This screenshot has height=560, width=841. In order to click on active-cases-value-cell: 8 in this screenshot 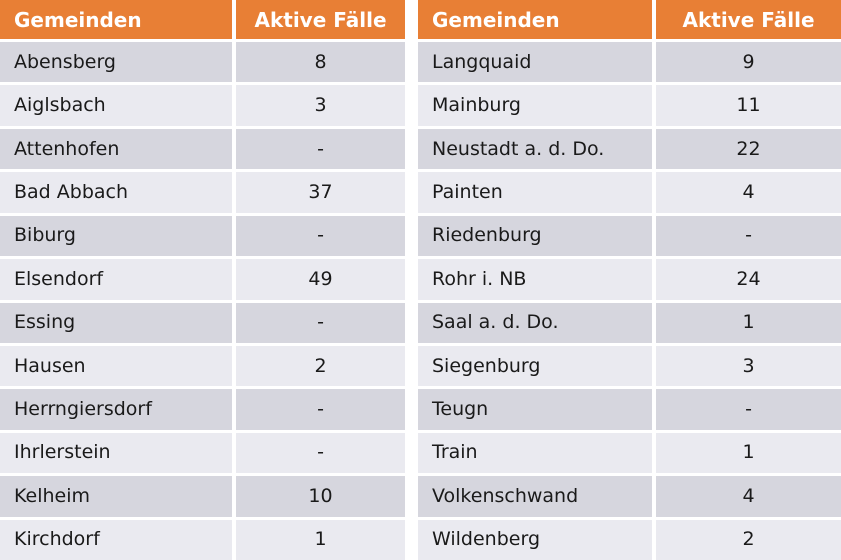, I will do `click(320, 62)`.